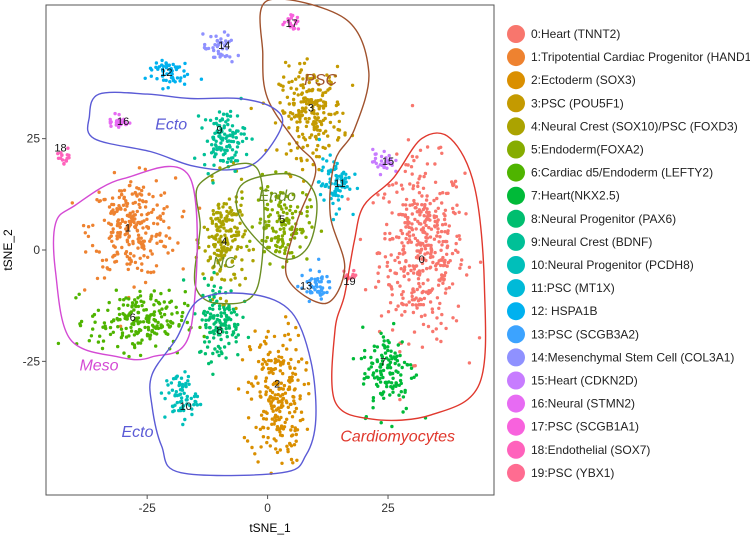  Describe the element at coordinates (169, 65) in the screenshot. I see `cluster-12-point` at that location.